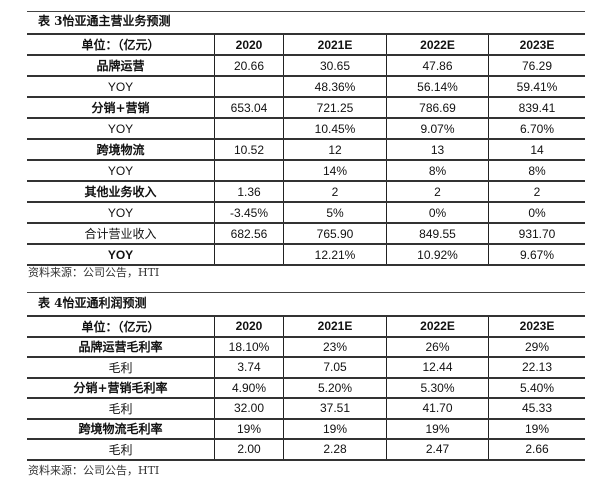 This screenshot has width=610, height=490. Describe the element at coordinates (536, 449) in the screenshot. I see `cell: 2.66` at that location.